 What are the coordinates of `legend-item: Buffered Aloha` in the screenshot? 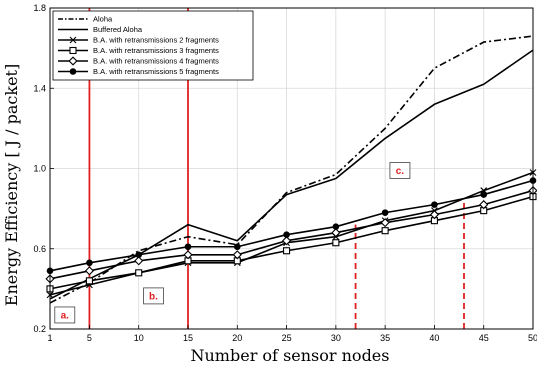 It's located at (100, 29).